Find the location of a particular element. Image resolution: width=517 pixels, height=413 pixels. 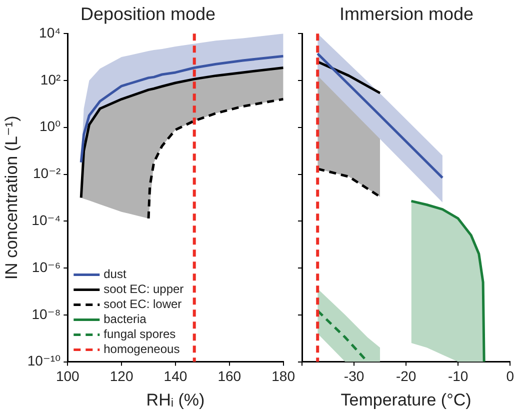

y-tick-label: 10⁻⁸ is located at coordinates (46, 314).